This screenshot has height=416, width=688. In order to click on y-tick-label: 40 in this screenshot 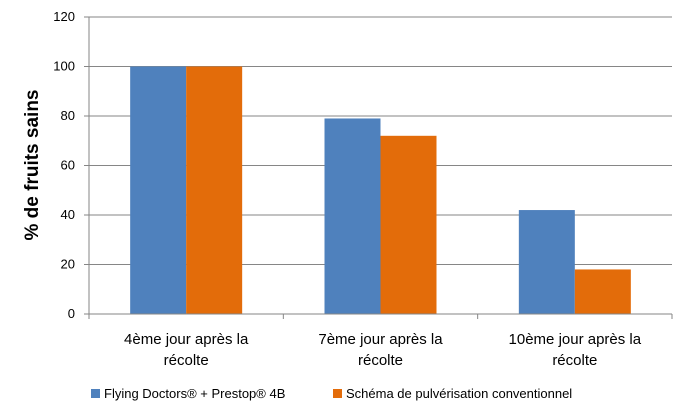, I will do `click(68, 214)`.